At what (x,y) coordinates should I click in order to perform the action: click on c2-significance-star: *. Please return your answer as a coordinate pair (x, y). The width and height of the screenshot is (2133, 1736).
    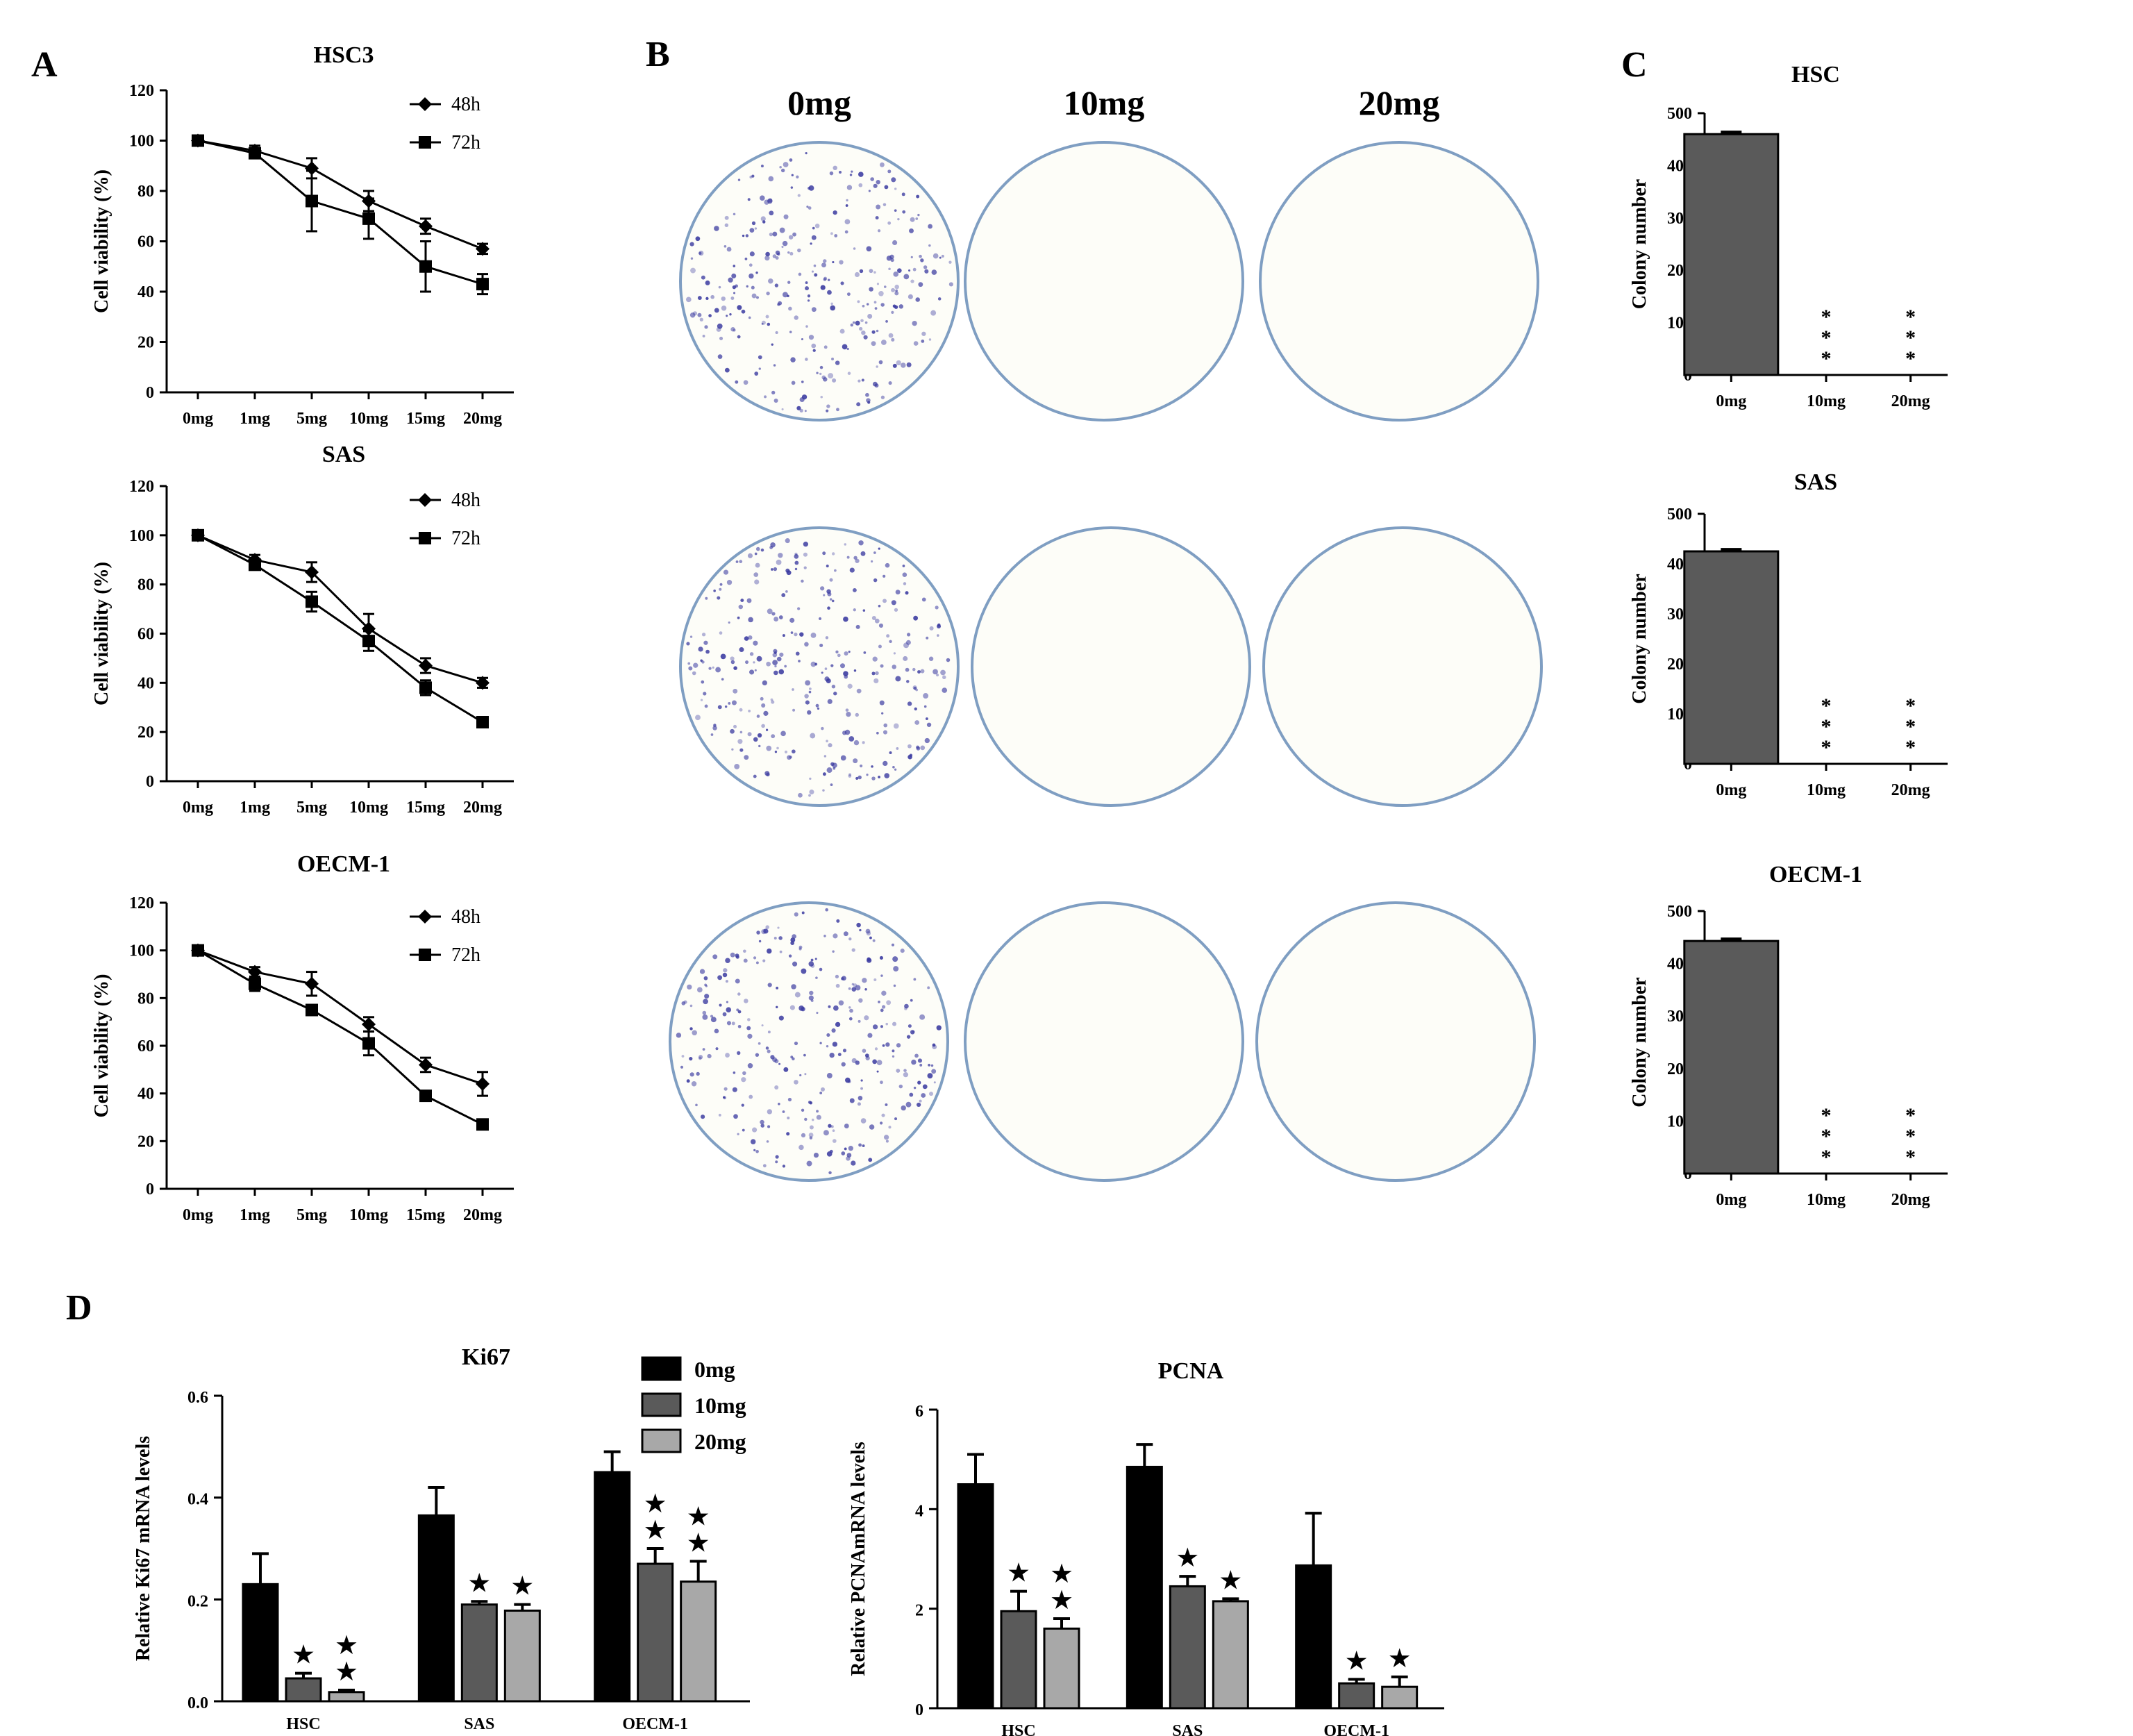
    Looking at the image, I should click on (1826, 705).